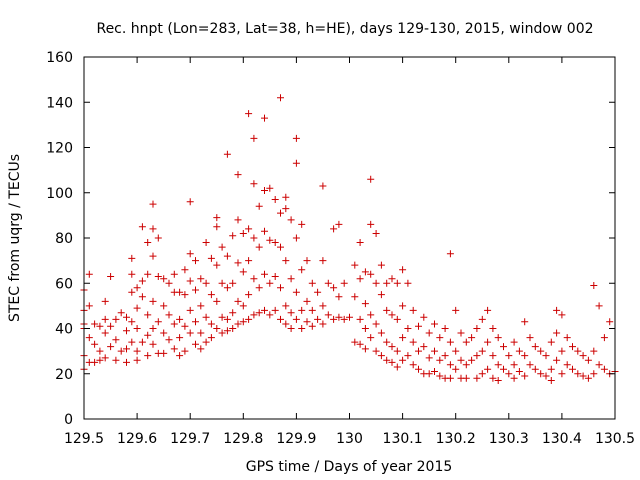  What do you see at coordinates (64, 375) in the screenshot?
I see `y-tick-label: 20` at bounding box center [64, 375].